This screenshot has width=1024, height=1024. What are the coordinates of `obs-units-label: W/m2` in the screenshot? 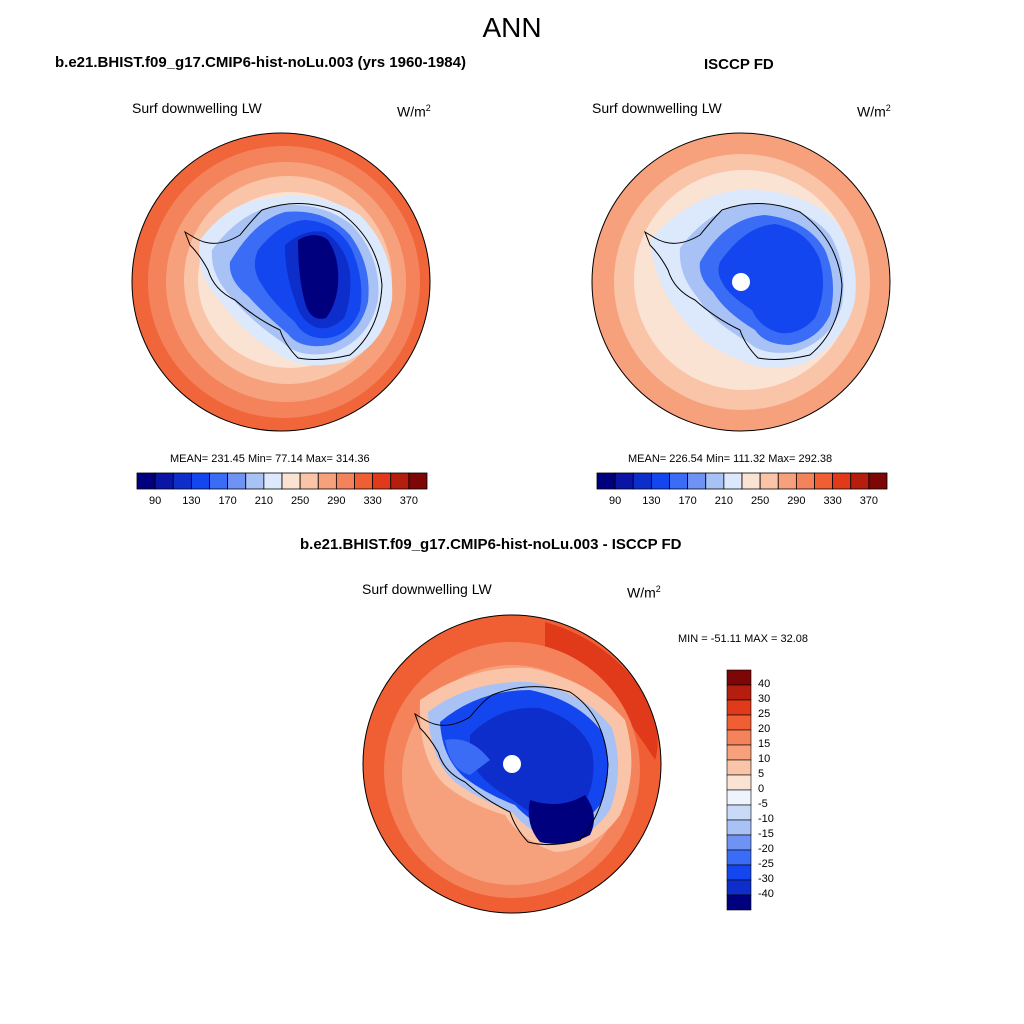 It's located at (874, 111).